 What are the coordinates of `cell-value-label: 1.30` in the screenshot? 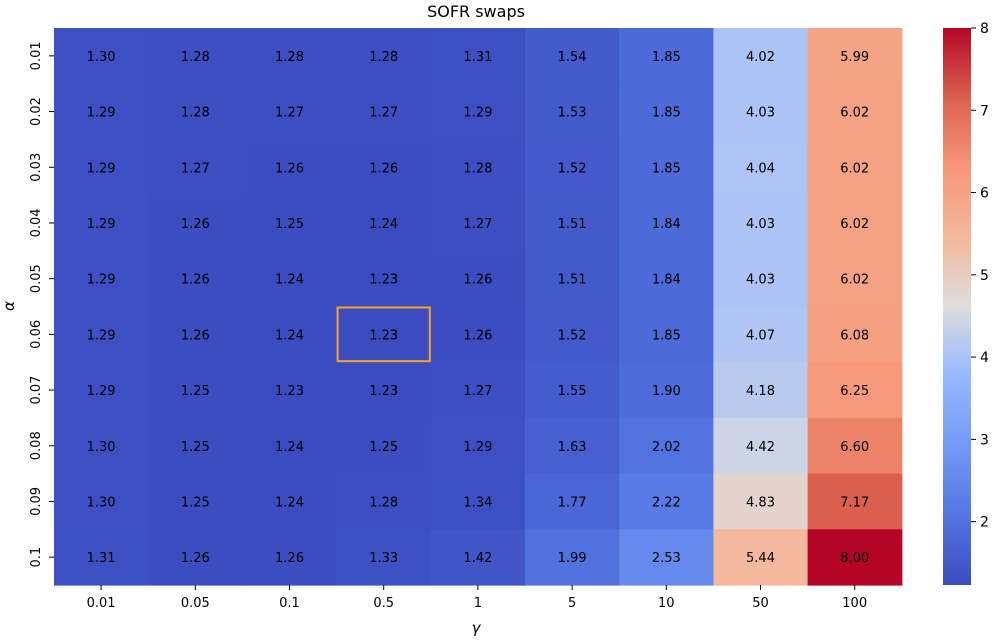 It's located at (101, 447).